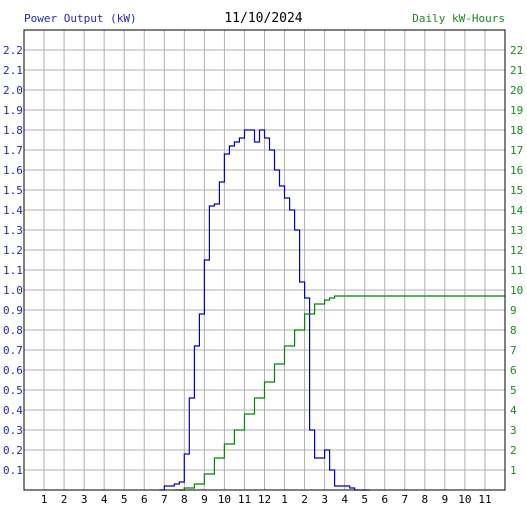 The height and width of the screenshot is (510, 527). I want to click on y-tick-label: 1.3, so click(13, 230).